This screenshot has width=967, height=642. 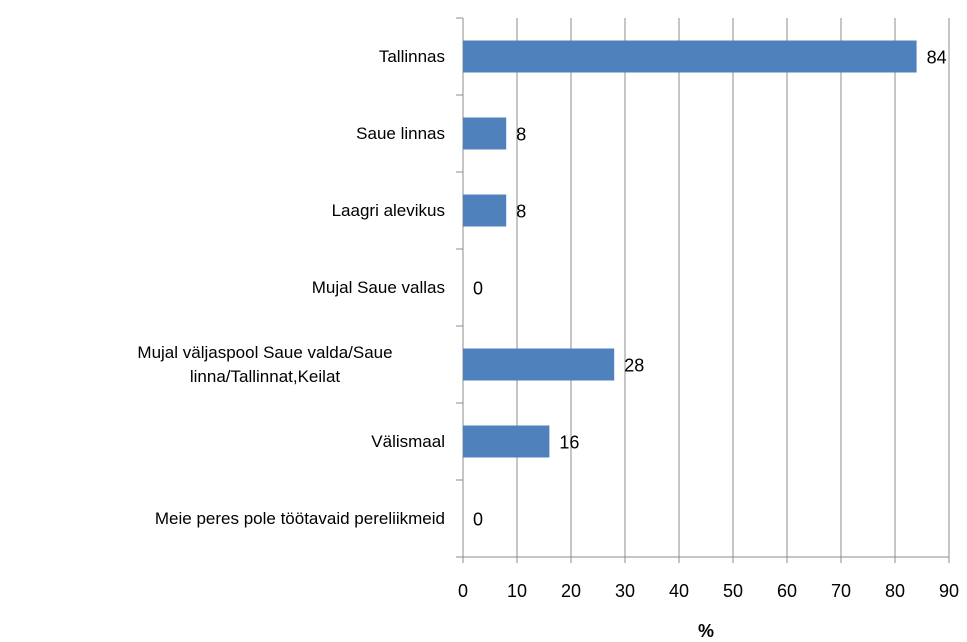 I want to click on value-label: 16, so click(x=569, y=442).